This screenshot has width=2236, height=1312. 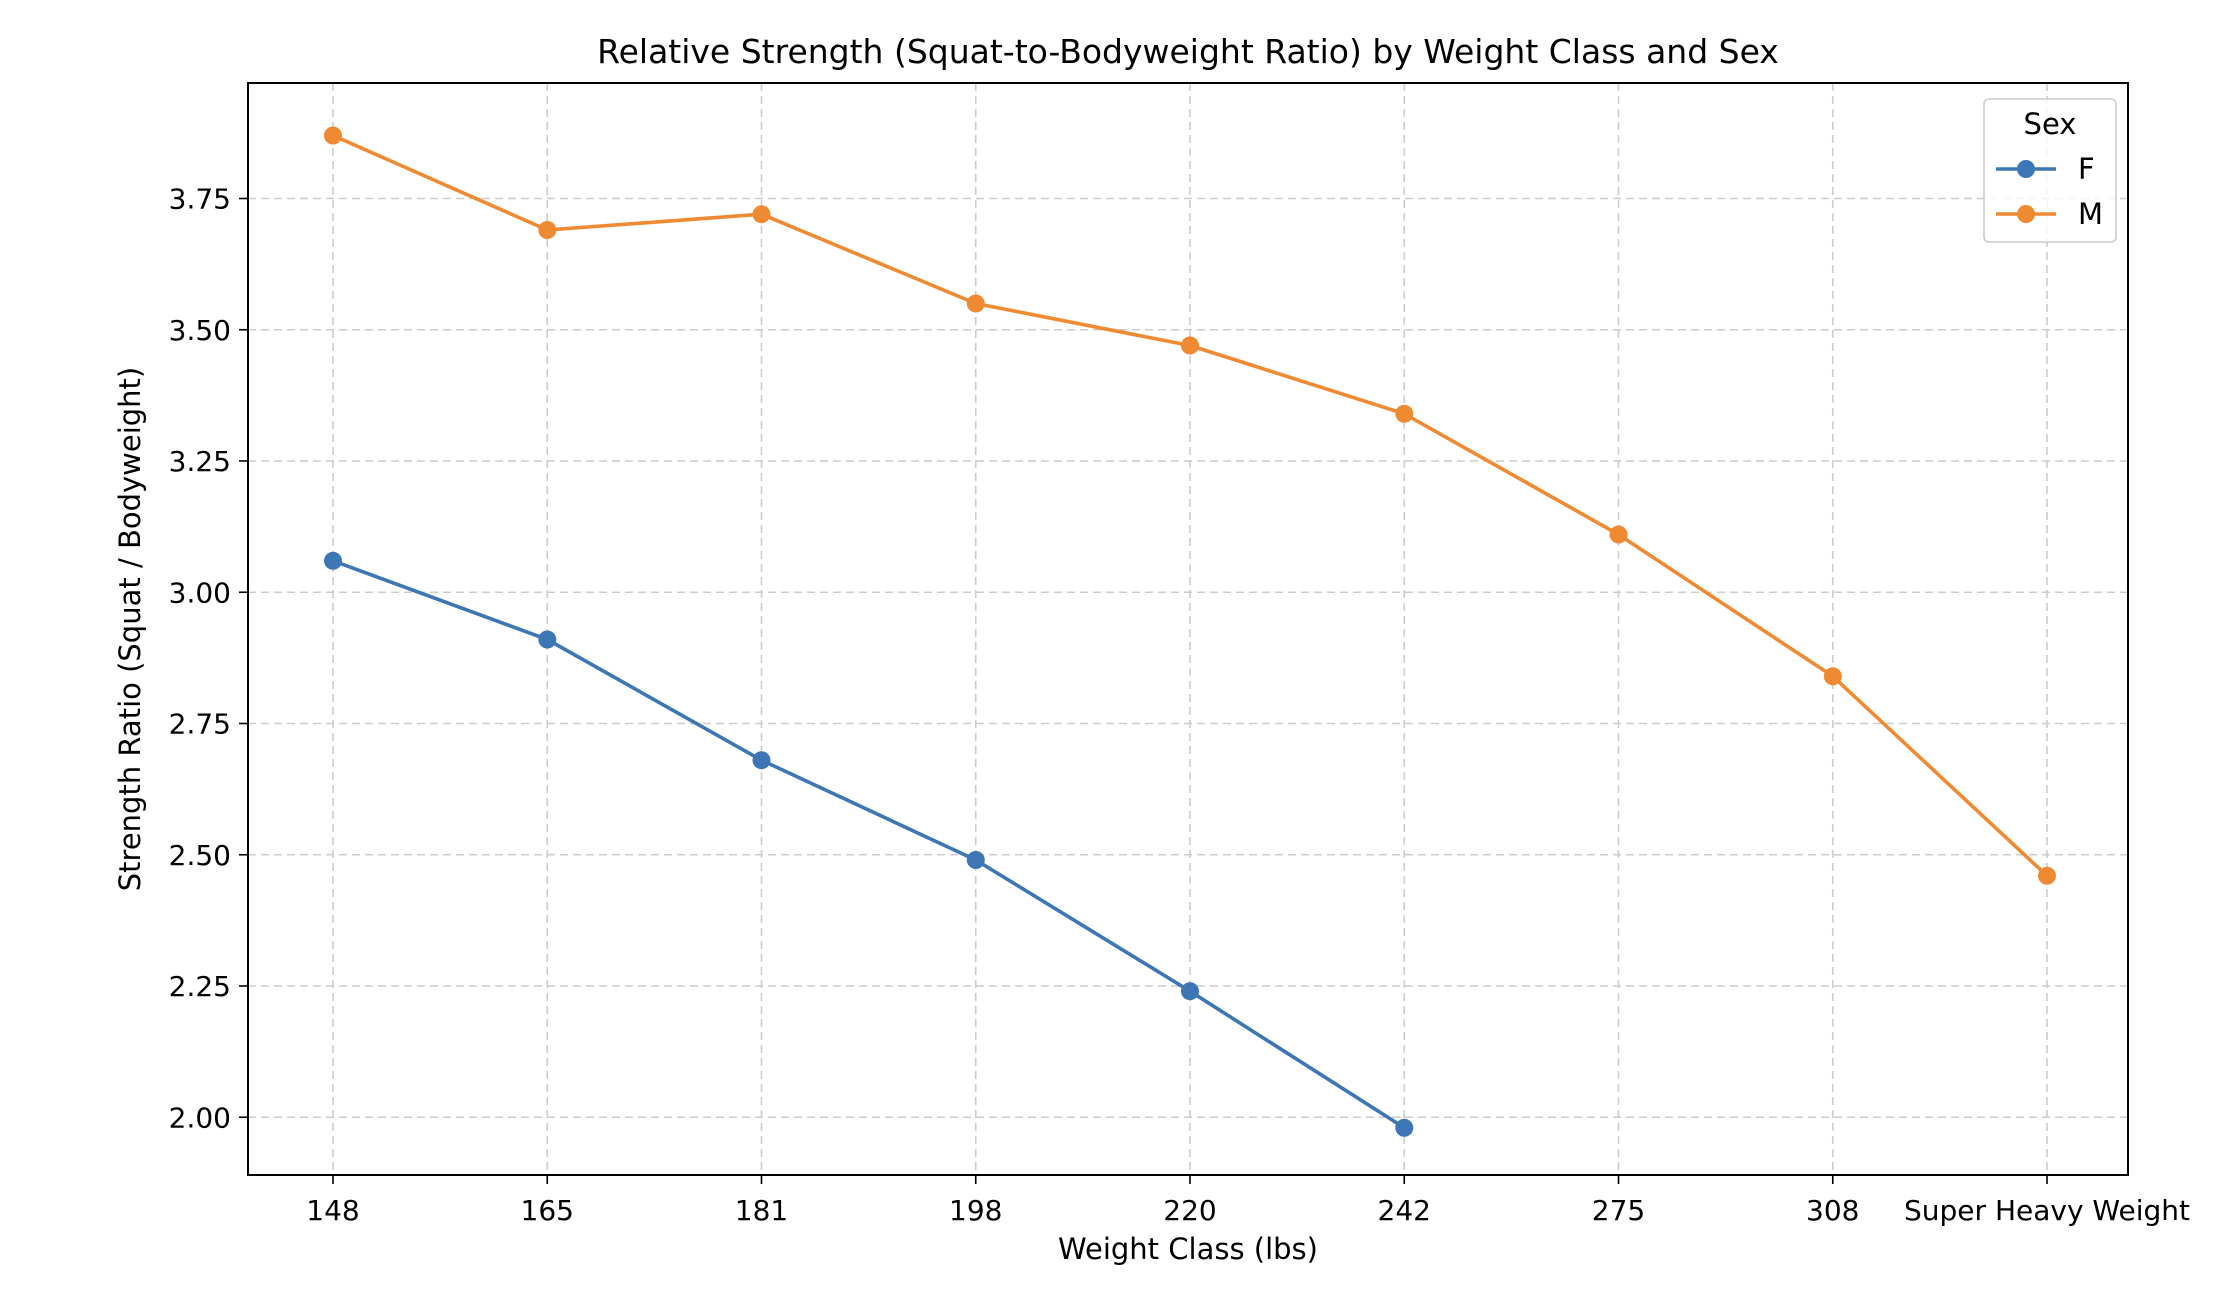 What do you see at coordinates (332, 1210) in the screenshot?
I see `x-tick-label: 148` at bounding box center [332, 1210].